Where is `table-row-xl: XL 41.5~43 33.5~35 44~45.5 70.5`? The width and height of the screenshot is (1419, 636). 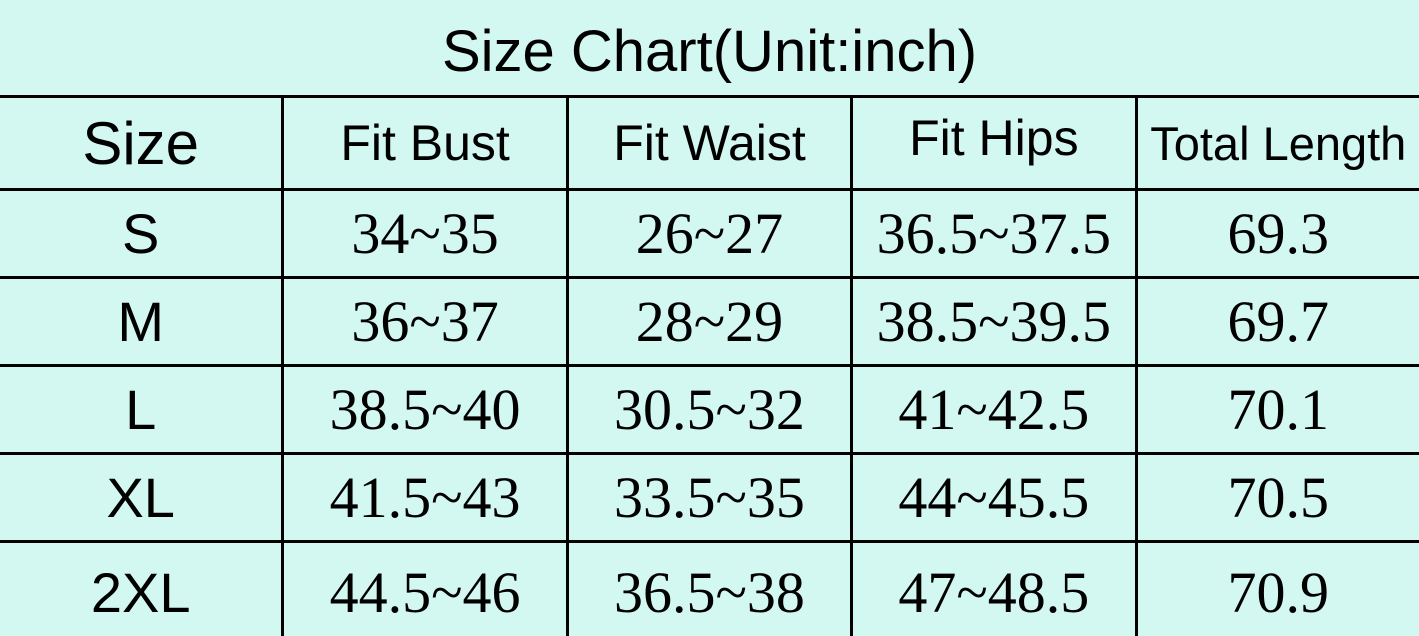
table-row-xl: XL 41.5~43 33.5~35 44~45.5 70.5 is located at coordinates (709, 497).